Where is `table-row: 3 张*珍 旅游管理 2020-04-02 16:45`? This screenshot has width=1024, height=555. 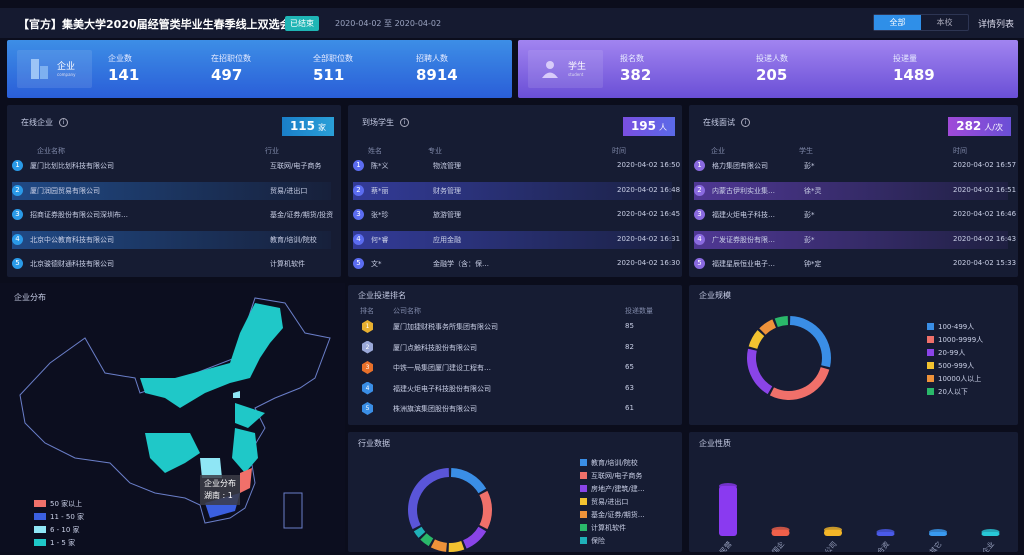 table-row: 3 张*珍 旅游管理 2020-04-02 16:45 is located at coordinates (516, 215).